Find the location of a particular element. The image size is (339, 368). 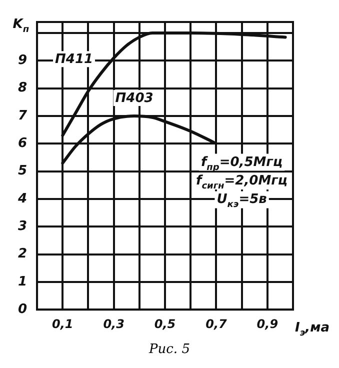

y-tick-label: 5 is located at coordinates (23, 171).